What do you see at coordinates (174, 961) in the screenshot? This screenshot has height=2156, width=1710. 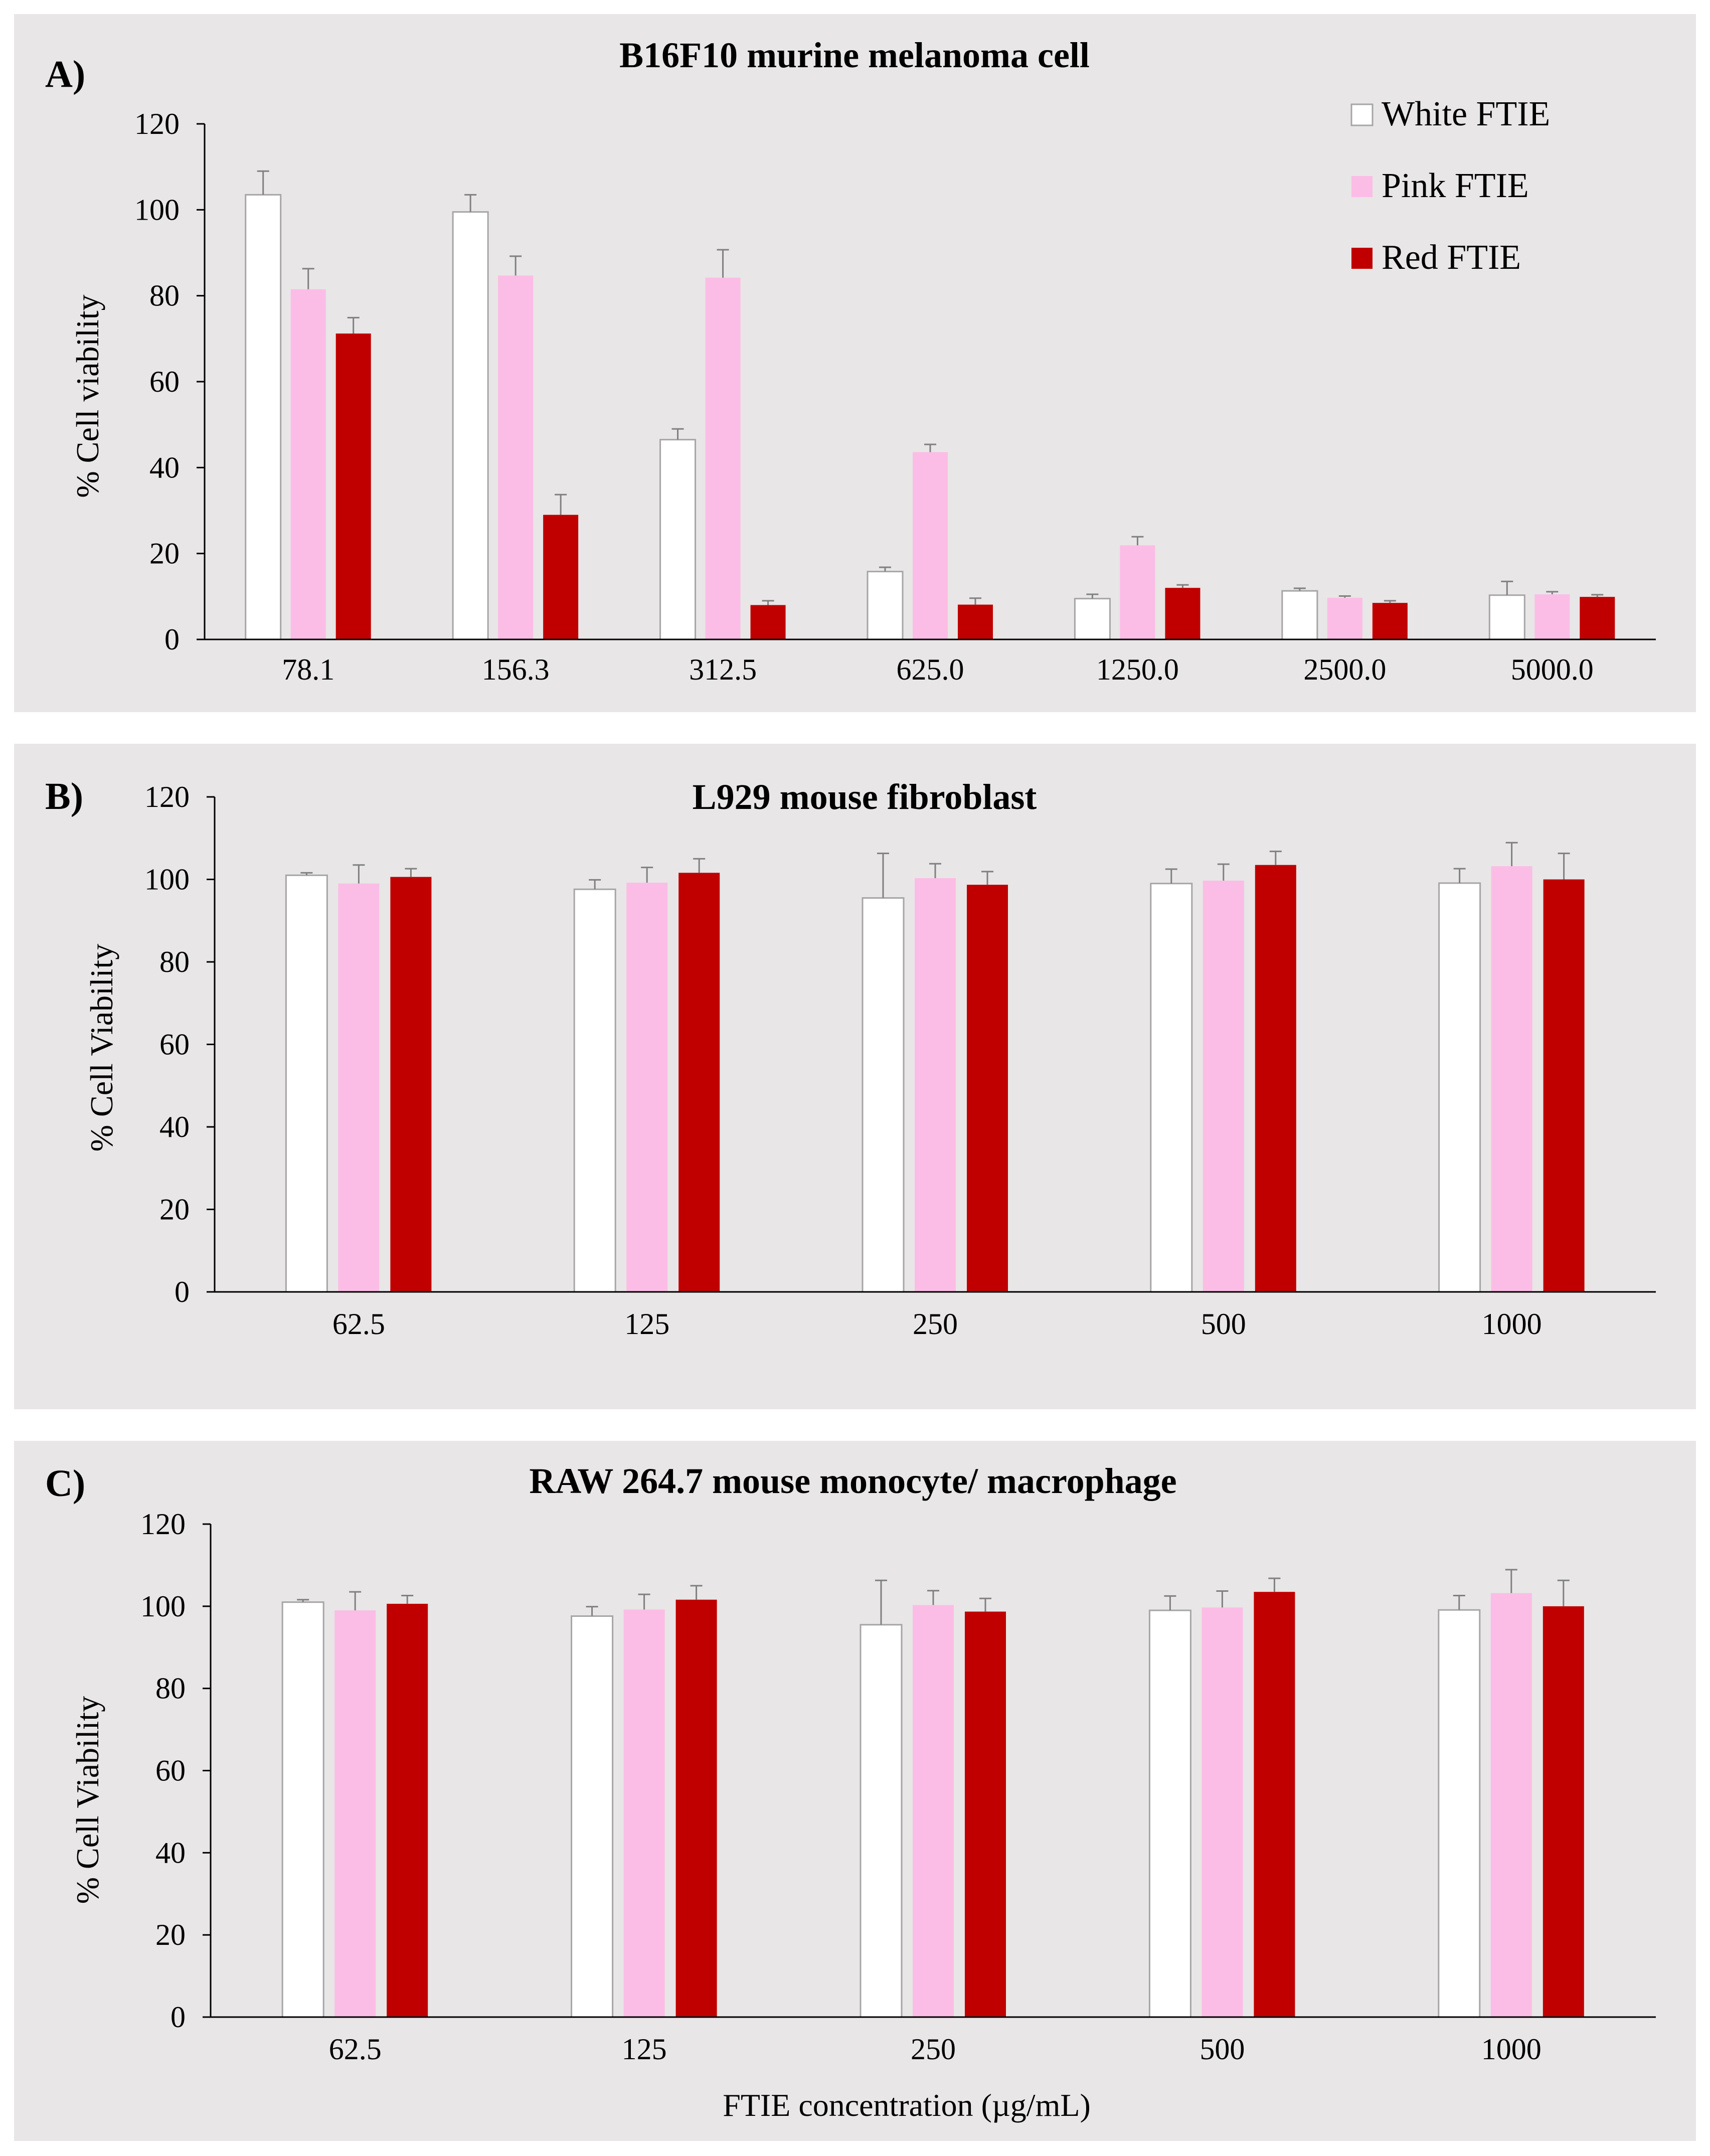 I see `y-tick-label: 80` at bounding box center [174, 961].